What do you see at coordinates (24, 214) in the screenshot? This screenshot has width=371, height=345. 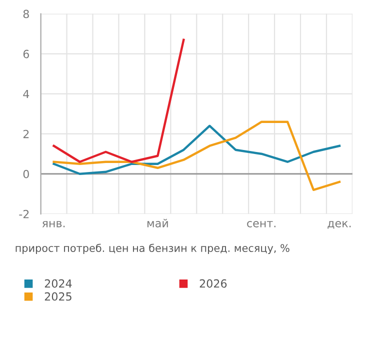 I see `y-tick-label: -2` at bounding box center [24, 214].